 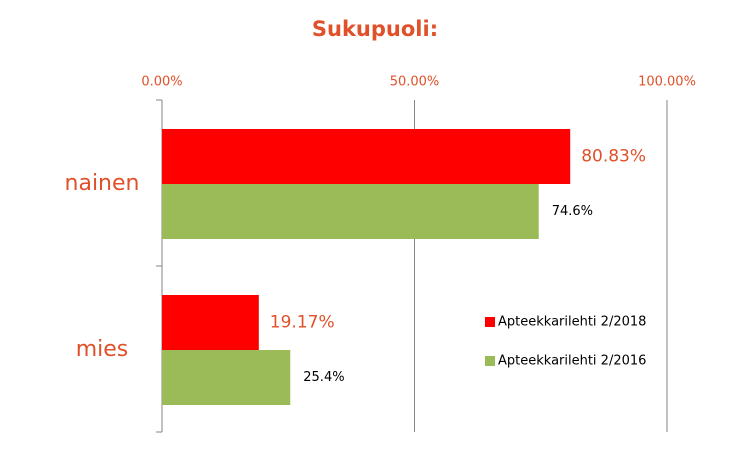 What do you see at coordinates (415, 82) in the screenshot?
I see `x-tick-label: 50.00%` at bounding box center [415, 82].